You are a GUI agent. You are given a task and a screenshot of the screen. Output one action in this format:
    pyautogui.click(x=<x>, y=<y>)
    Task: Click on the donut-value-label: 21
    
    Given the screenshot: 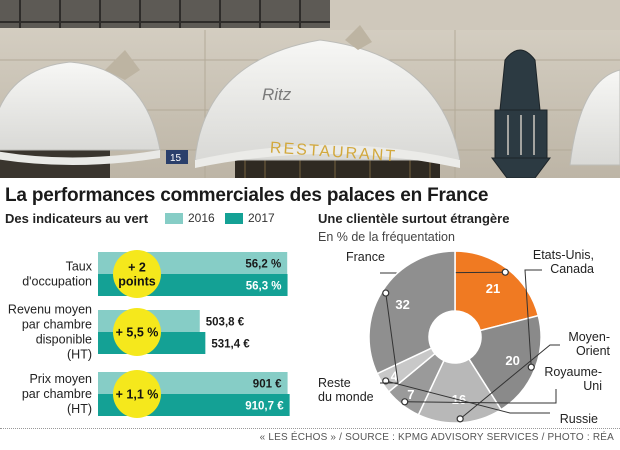 What is the action you would take?
    pyautogui.click(x=493, y=288)
    